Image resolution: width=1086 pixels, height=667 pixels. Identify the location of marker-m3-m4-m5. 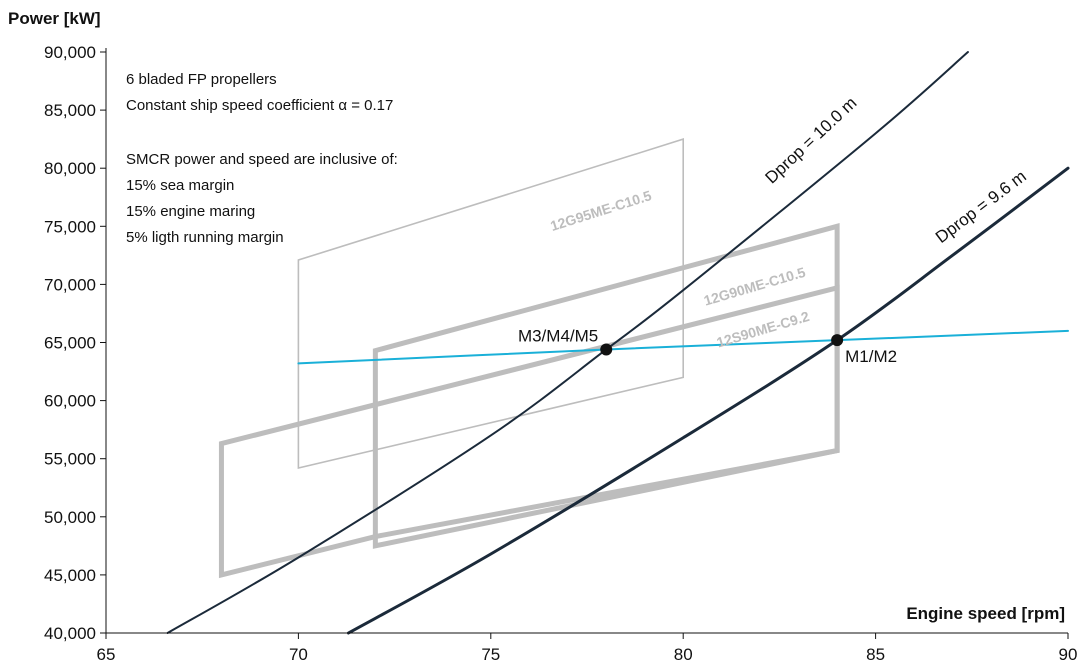
(606, 349).